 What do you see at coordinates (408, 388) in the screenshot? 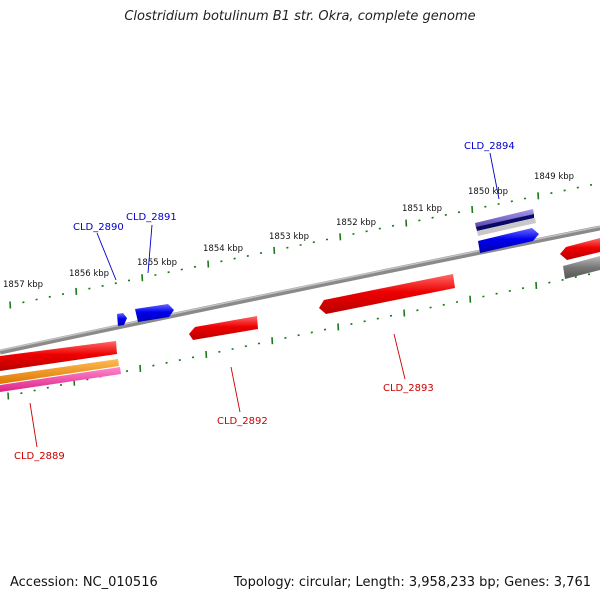
I see `label-cld-2893: CLD_2893` at bounding box center [408, 388].